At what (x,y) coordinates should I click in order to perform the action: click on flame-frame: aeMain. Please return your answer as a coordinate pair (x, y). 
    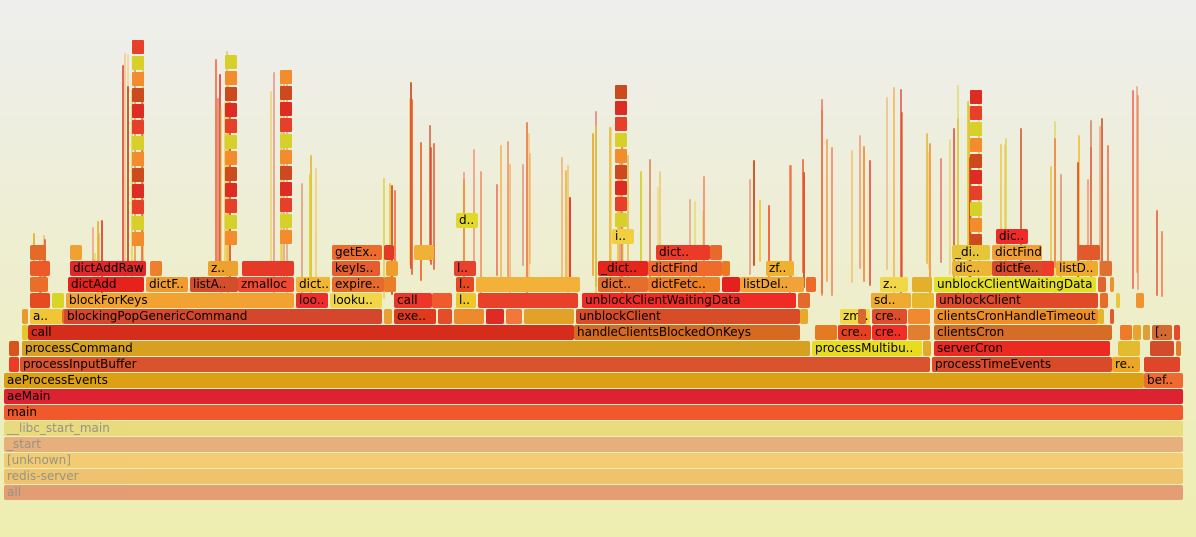
    Looking at the image, I should click on (593, 396).